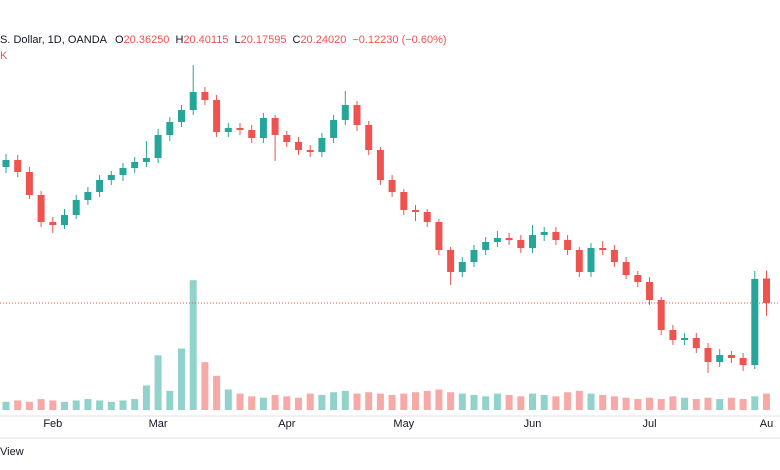 The height and width of the screenshot is (470, 780). Describe the element at coordinates (399, 40) in the screenshot. I see `change: −0.12230 (−0.60%)` at that location.